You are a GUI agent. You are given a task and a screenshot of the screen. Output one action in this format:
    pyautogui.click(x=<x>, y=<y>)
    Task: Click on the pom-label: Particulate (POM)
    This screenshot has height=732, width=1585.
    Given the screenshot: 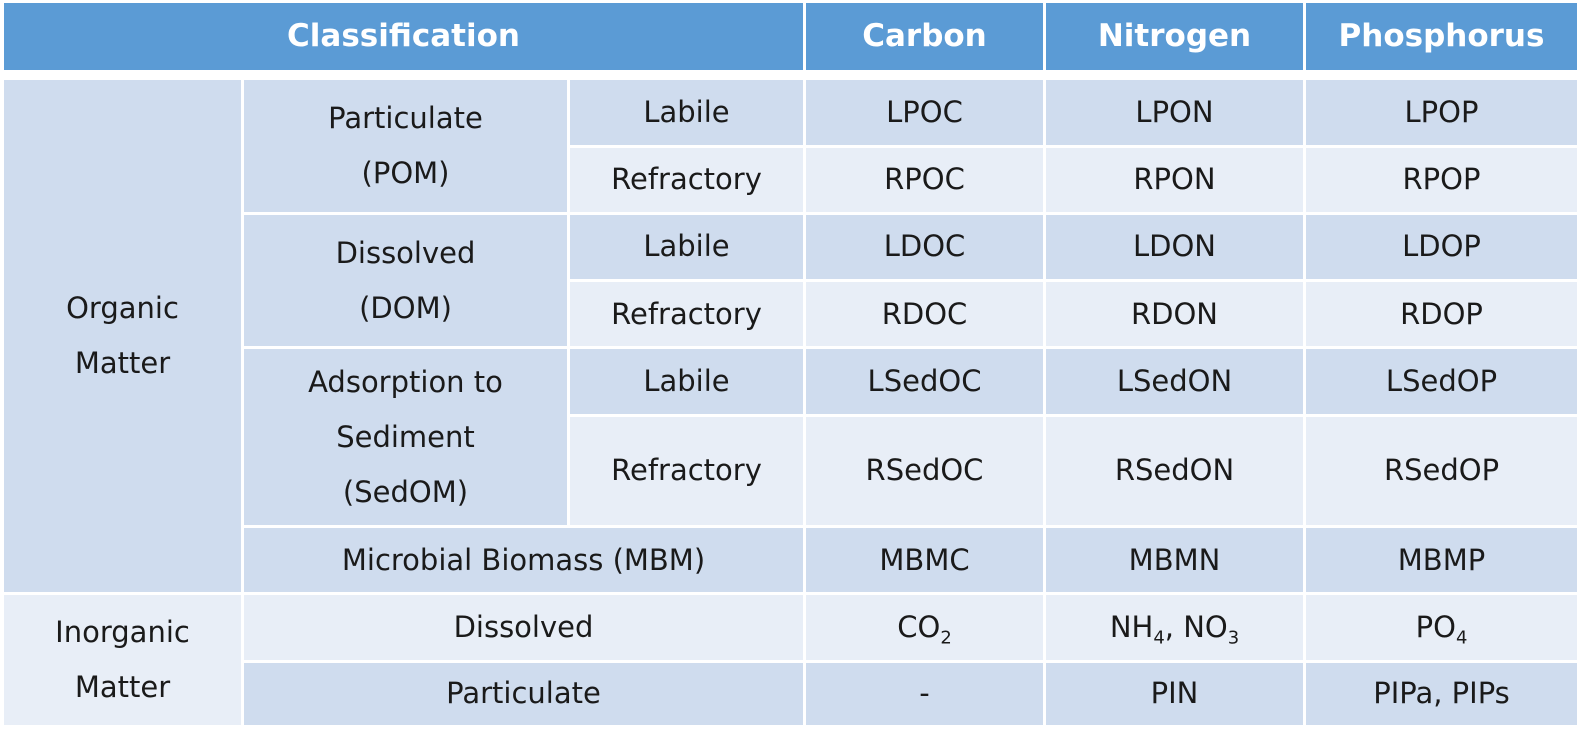 What is the action you would take?
    pyautogui.click(x=407, y=147)
    